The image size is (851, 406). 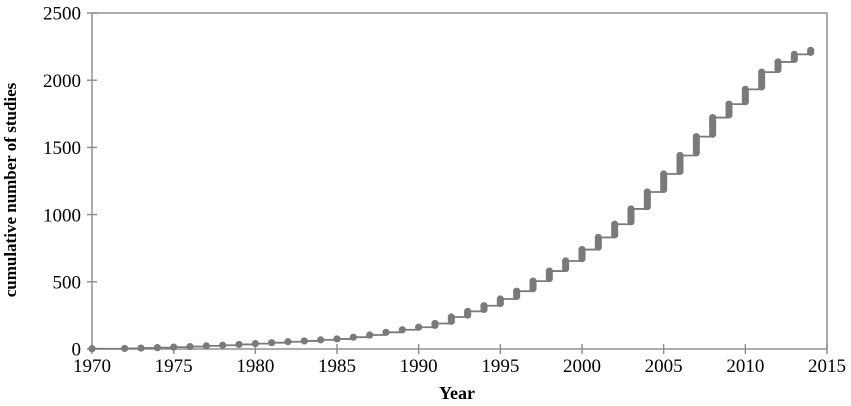 What do you see at coordinates (62, 148) in the screenshot?
I see `y-tick-label: 1500` at bounding box center [62, 148].